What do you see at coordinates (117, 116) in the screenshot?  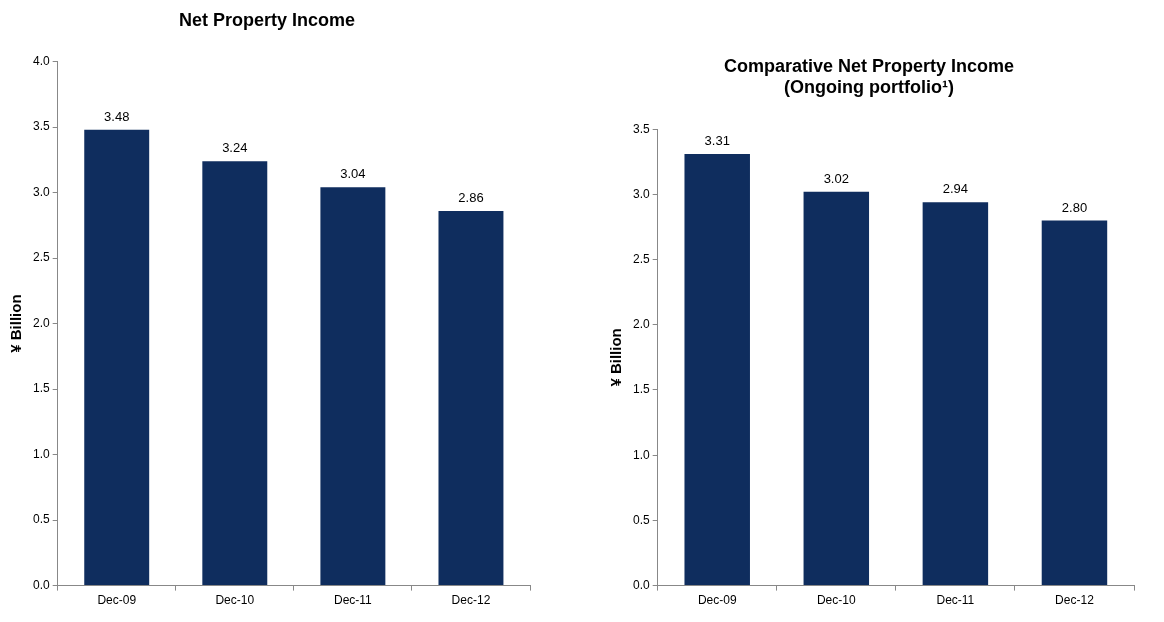 I see `data-label: 3.48` at bounding box center [117, 116].